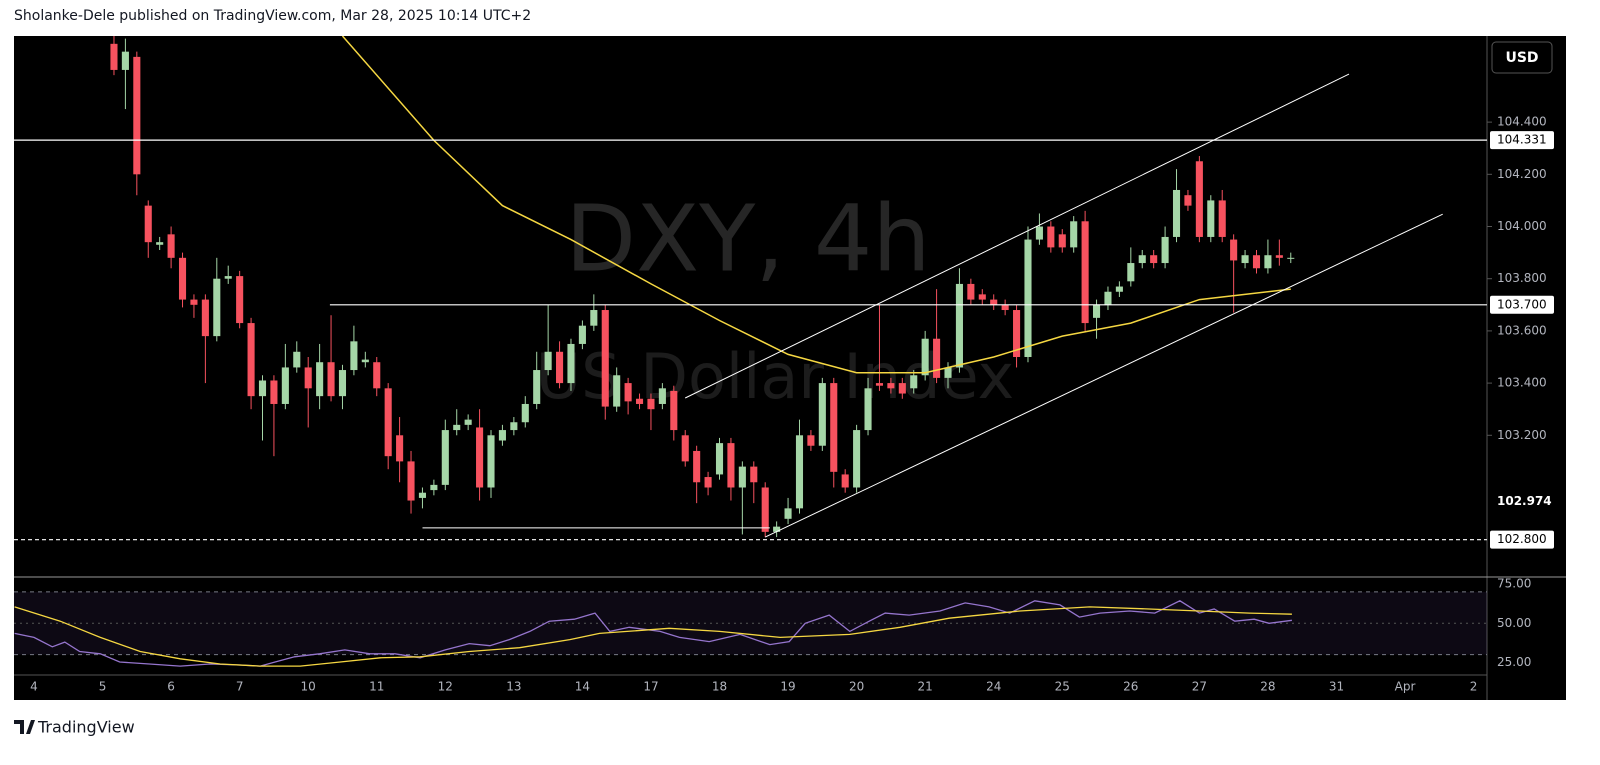 The width and height of the screenshot is (1600, 765). I want to click on x-tick-label: 5, so click(103, 687).